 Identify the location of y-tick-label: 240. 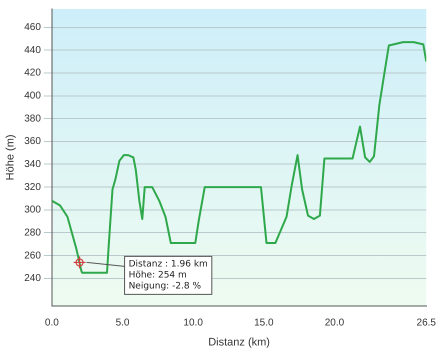
(33, 278).